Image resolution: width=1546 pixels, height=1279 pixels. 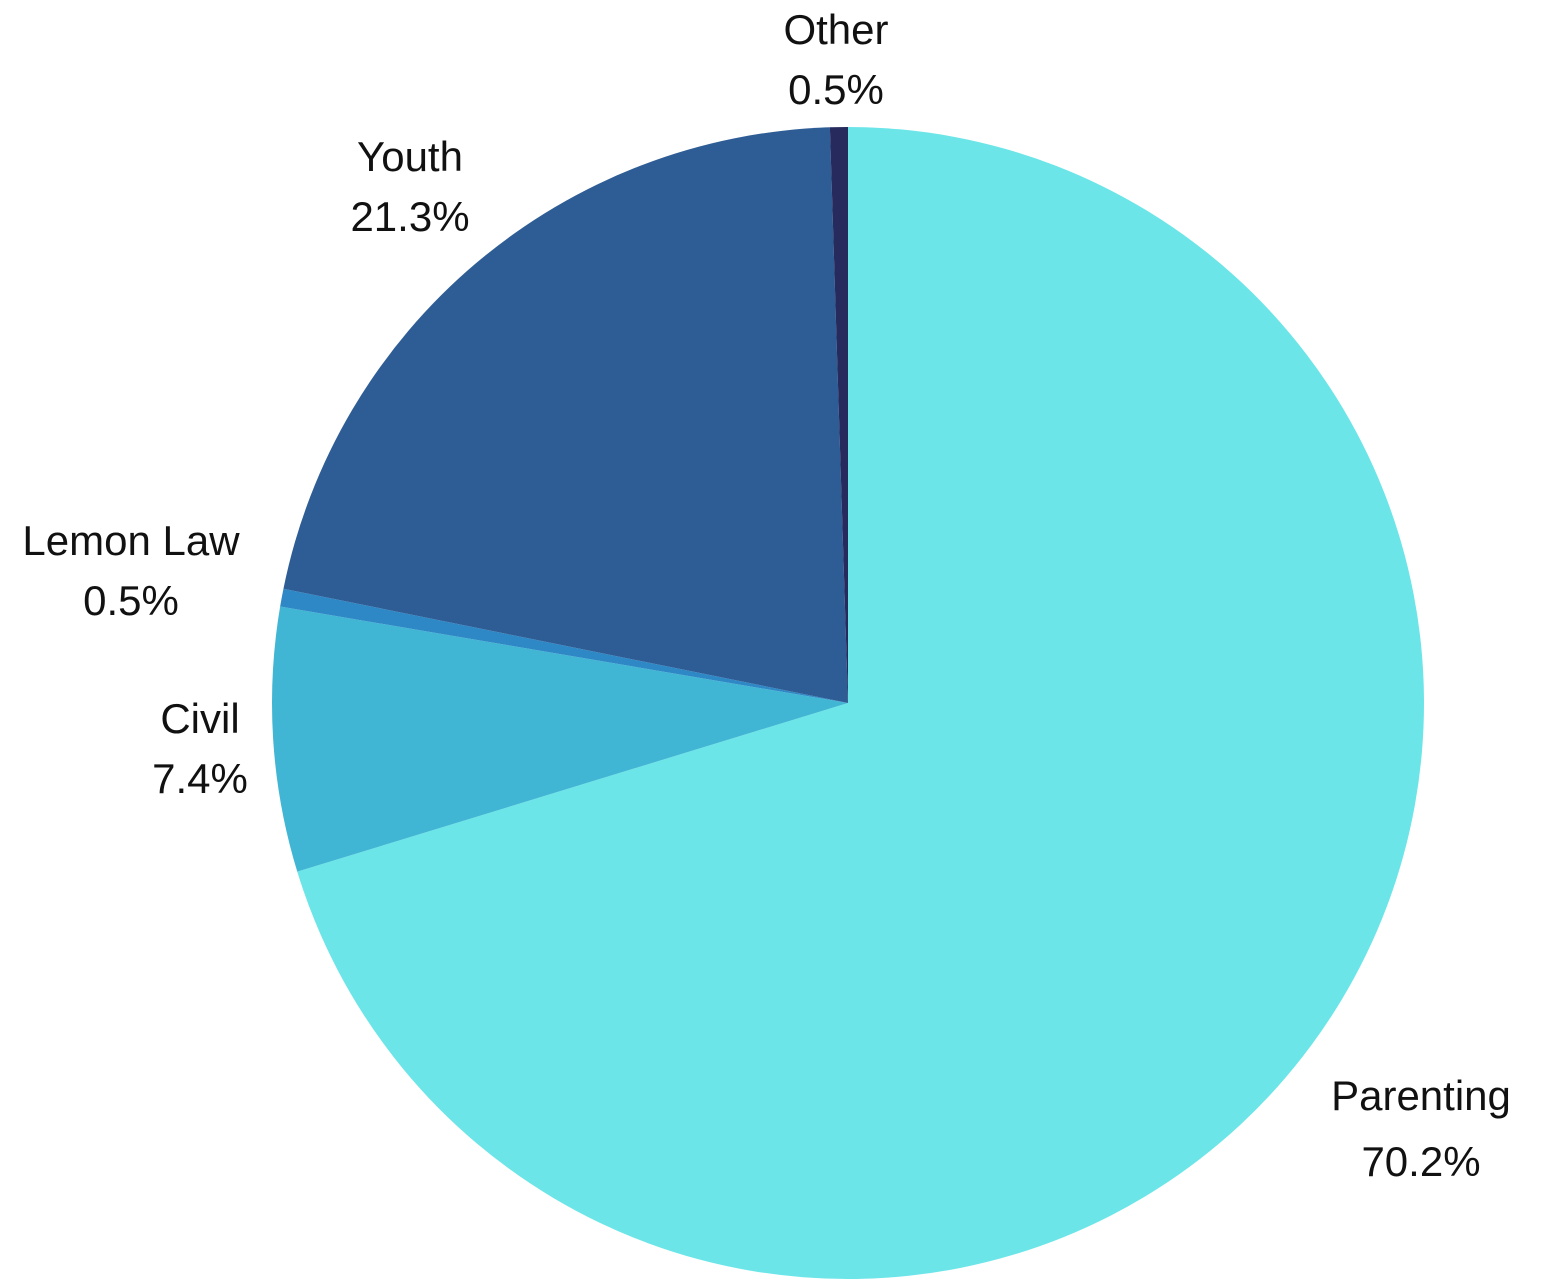 I want to click on label-parenting-name: Parenting, so click(x=1421, y=1095).